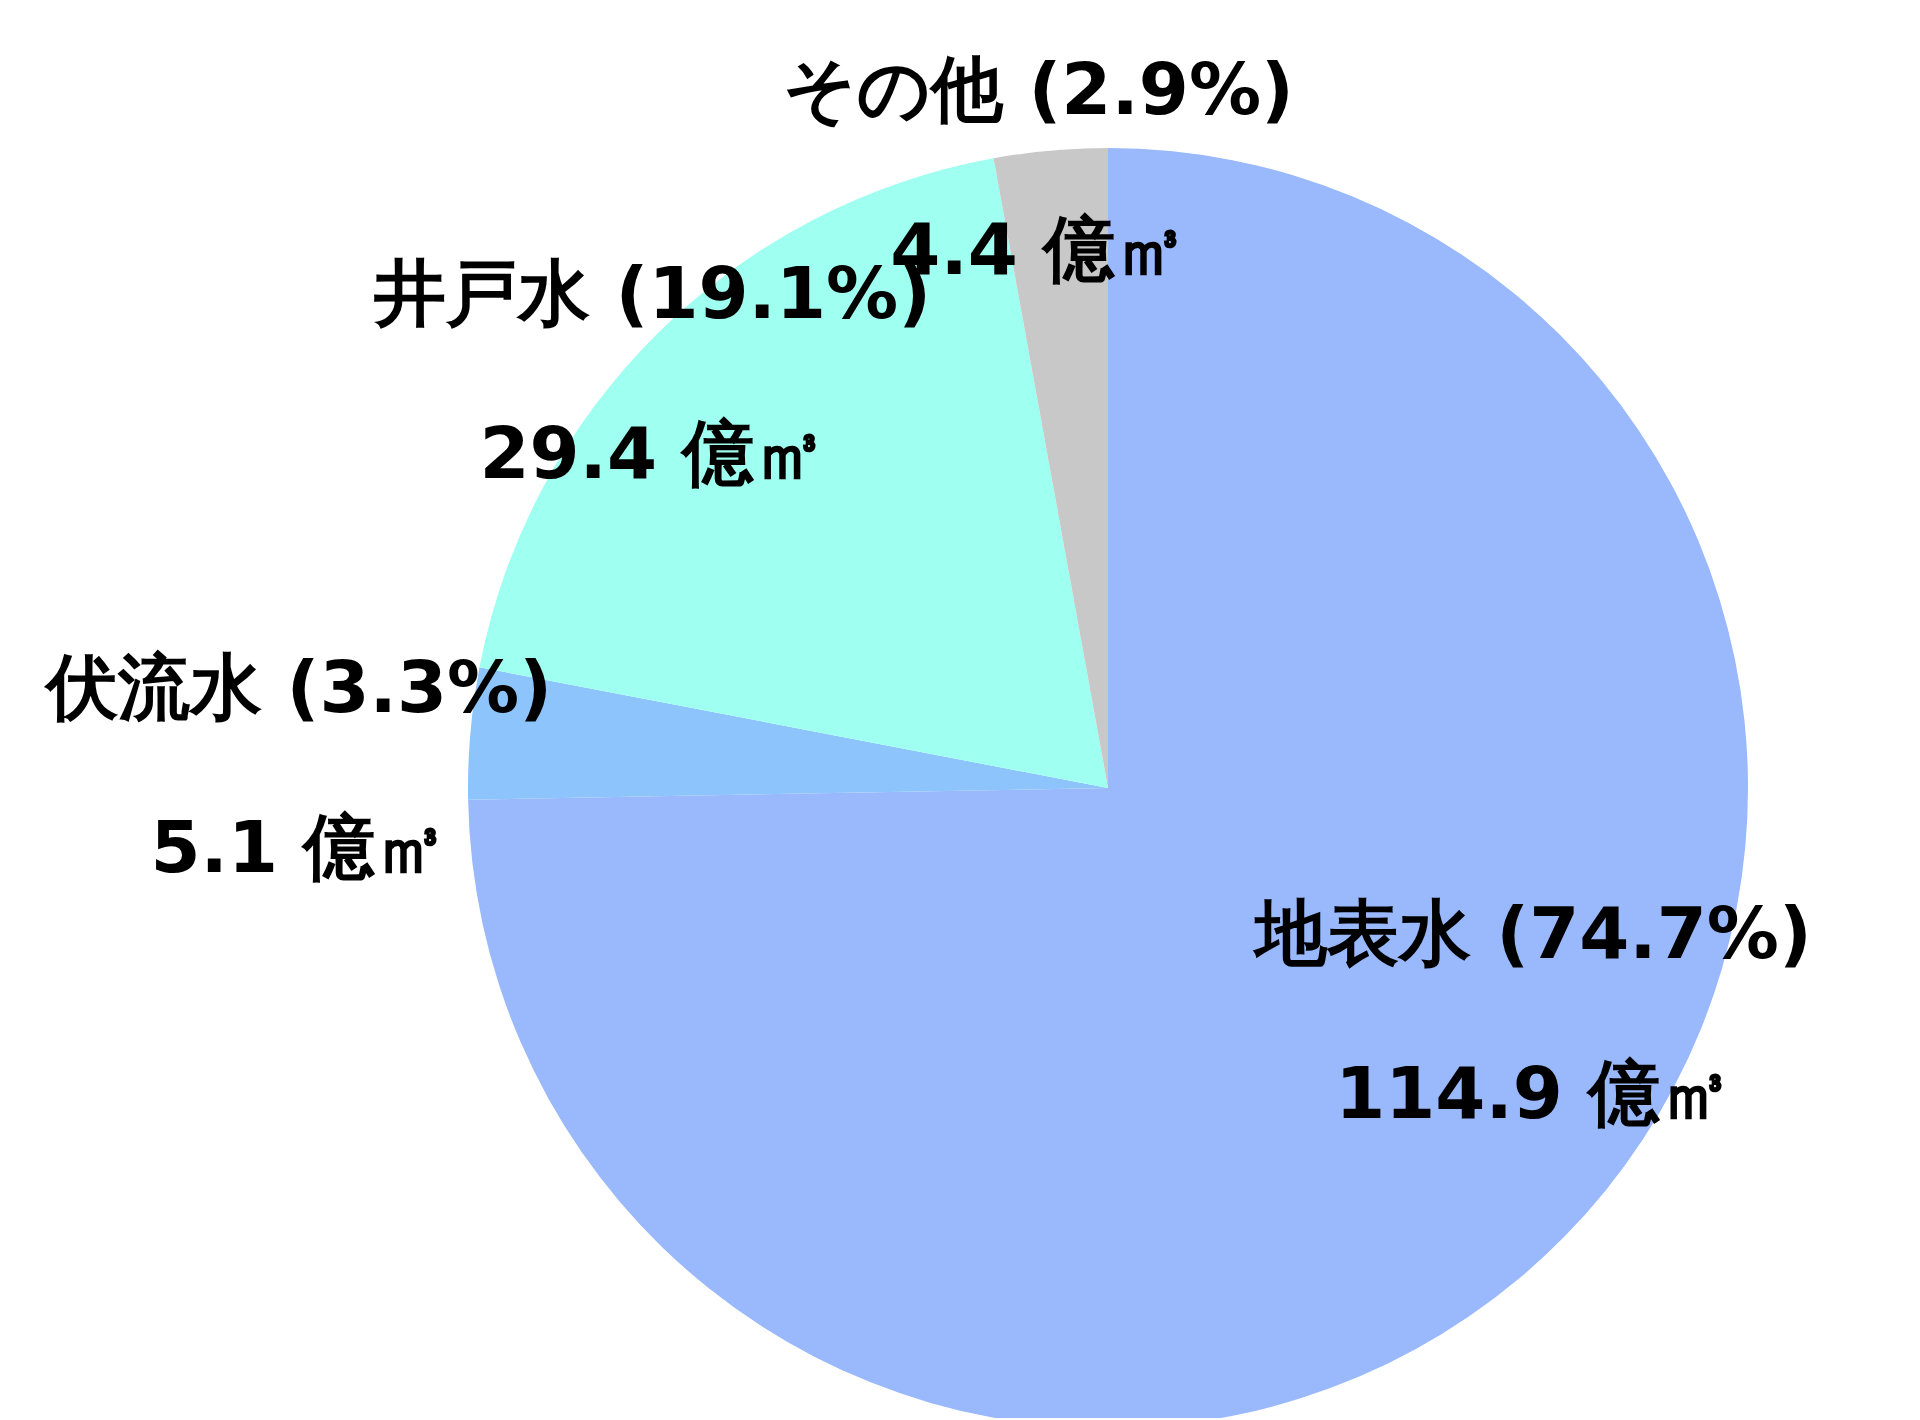  What do you see at coordinates (299, 846) in the screenshot?
I see `data-label: 5.1 億㎥` at bounding box center [299, 846].